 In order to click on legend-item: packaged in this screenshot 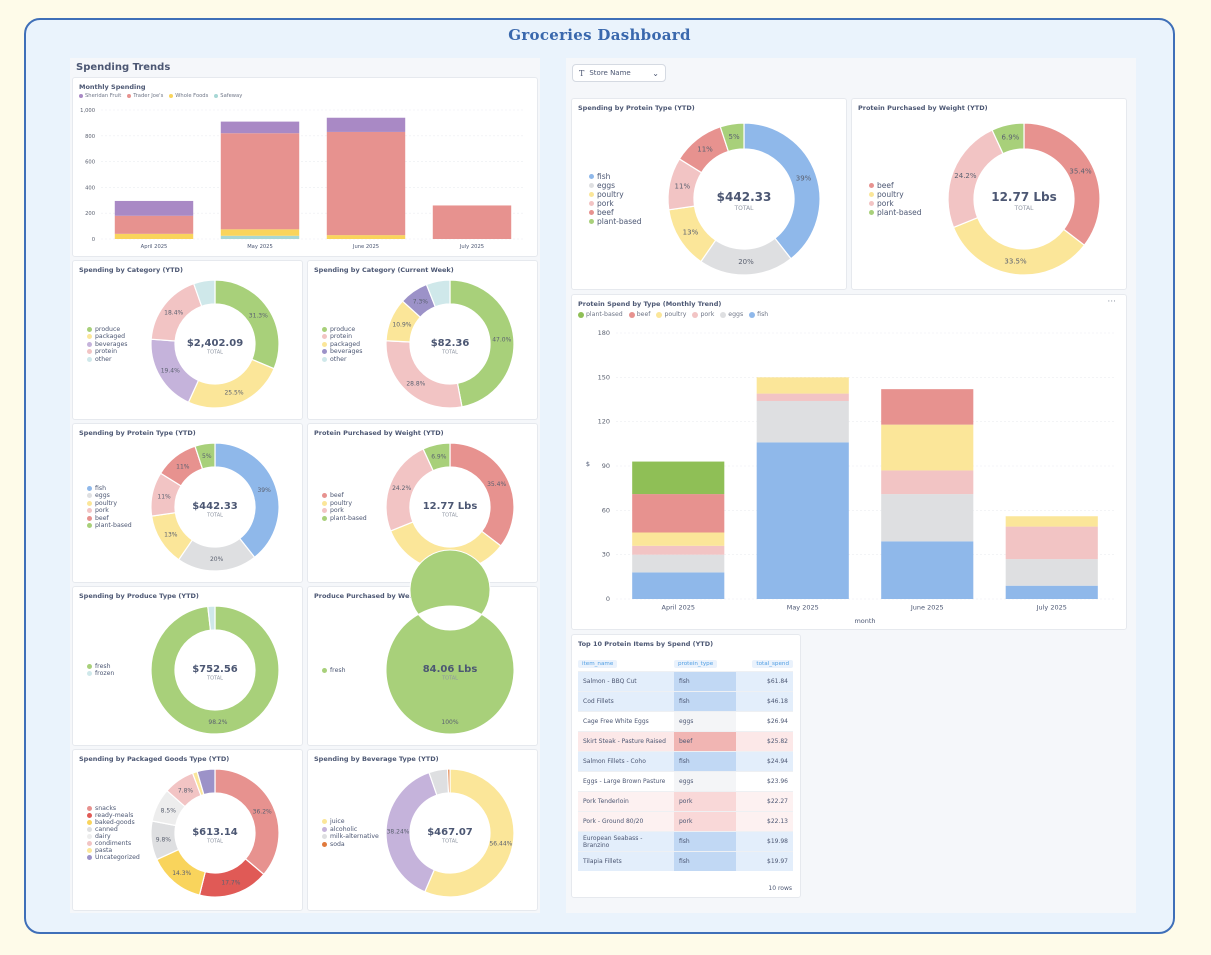, I will do `click(342, 344)`.